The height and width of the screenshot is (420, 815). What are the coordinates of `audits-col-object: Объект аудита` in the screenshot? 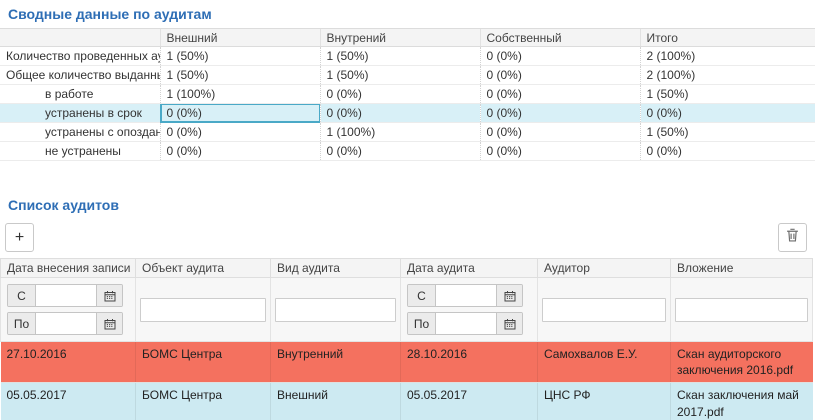 It's located at (203, 268).